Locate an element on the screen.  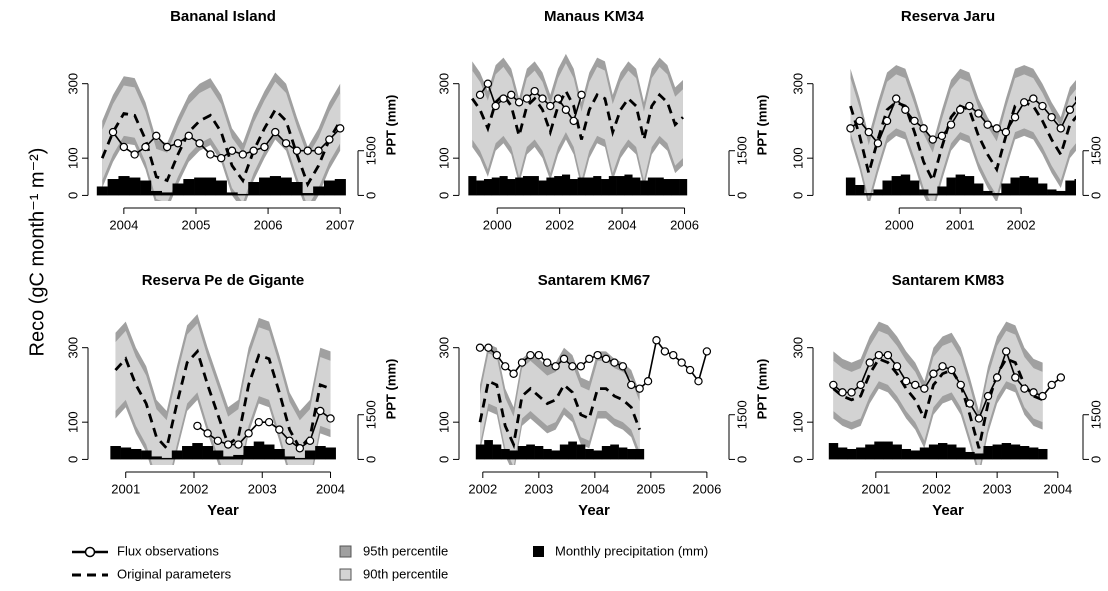
panel-title: Bananal Island is located at coordinates (223, 16).